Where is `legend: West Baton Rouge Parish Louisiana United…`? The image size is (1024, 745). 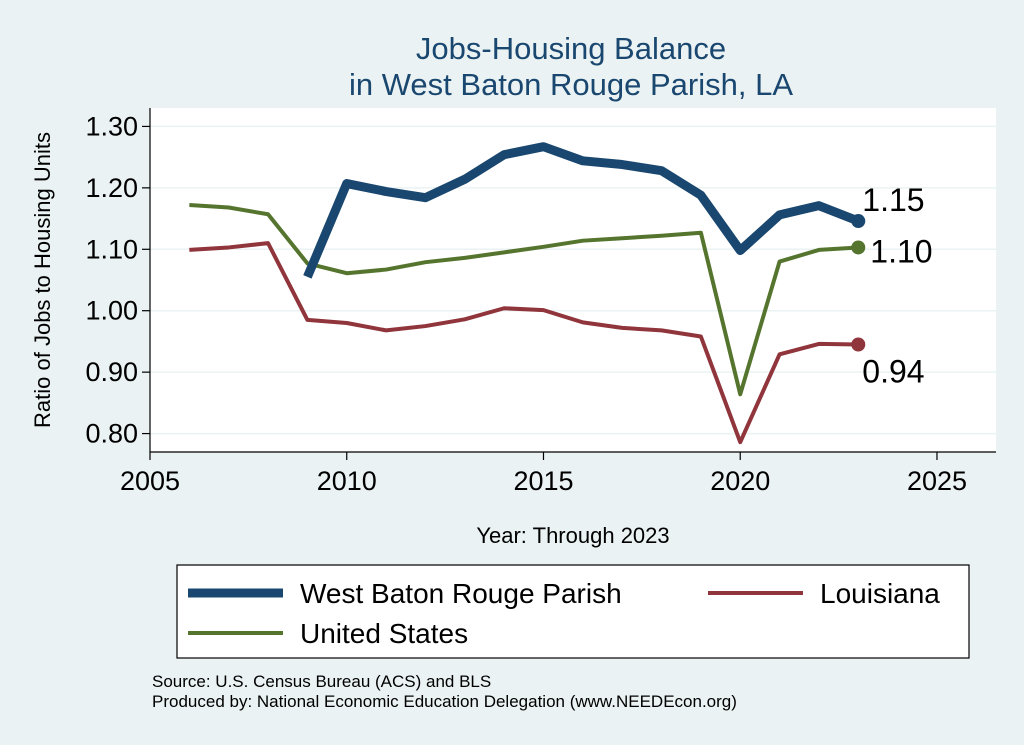
legend: West Baton Rouge Parish Louisiana United… is located at coordinates (573, 611).